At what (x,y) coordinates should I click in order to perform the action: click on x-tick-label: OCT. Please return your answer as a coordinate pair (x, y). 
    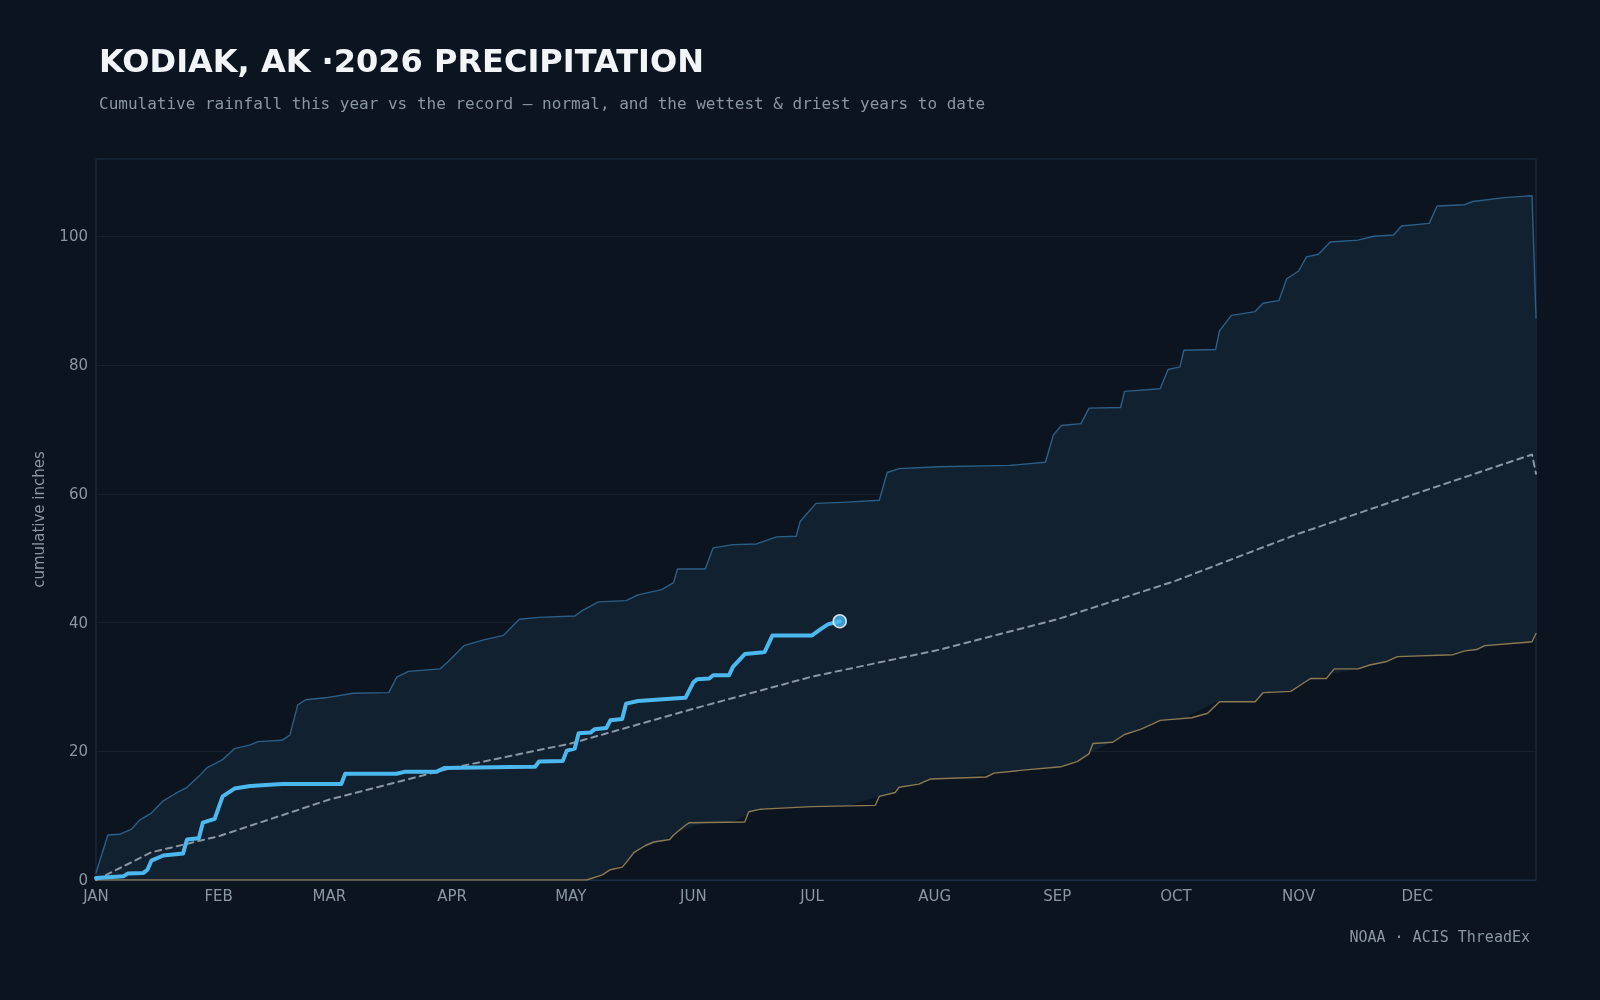
    Looking at the image, I should click on (1176, 895).